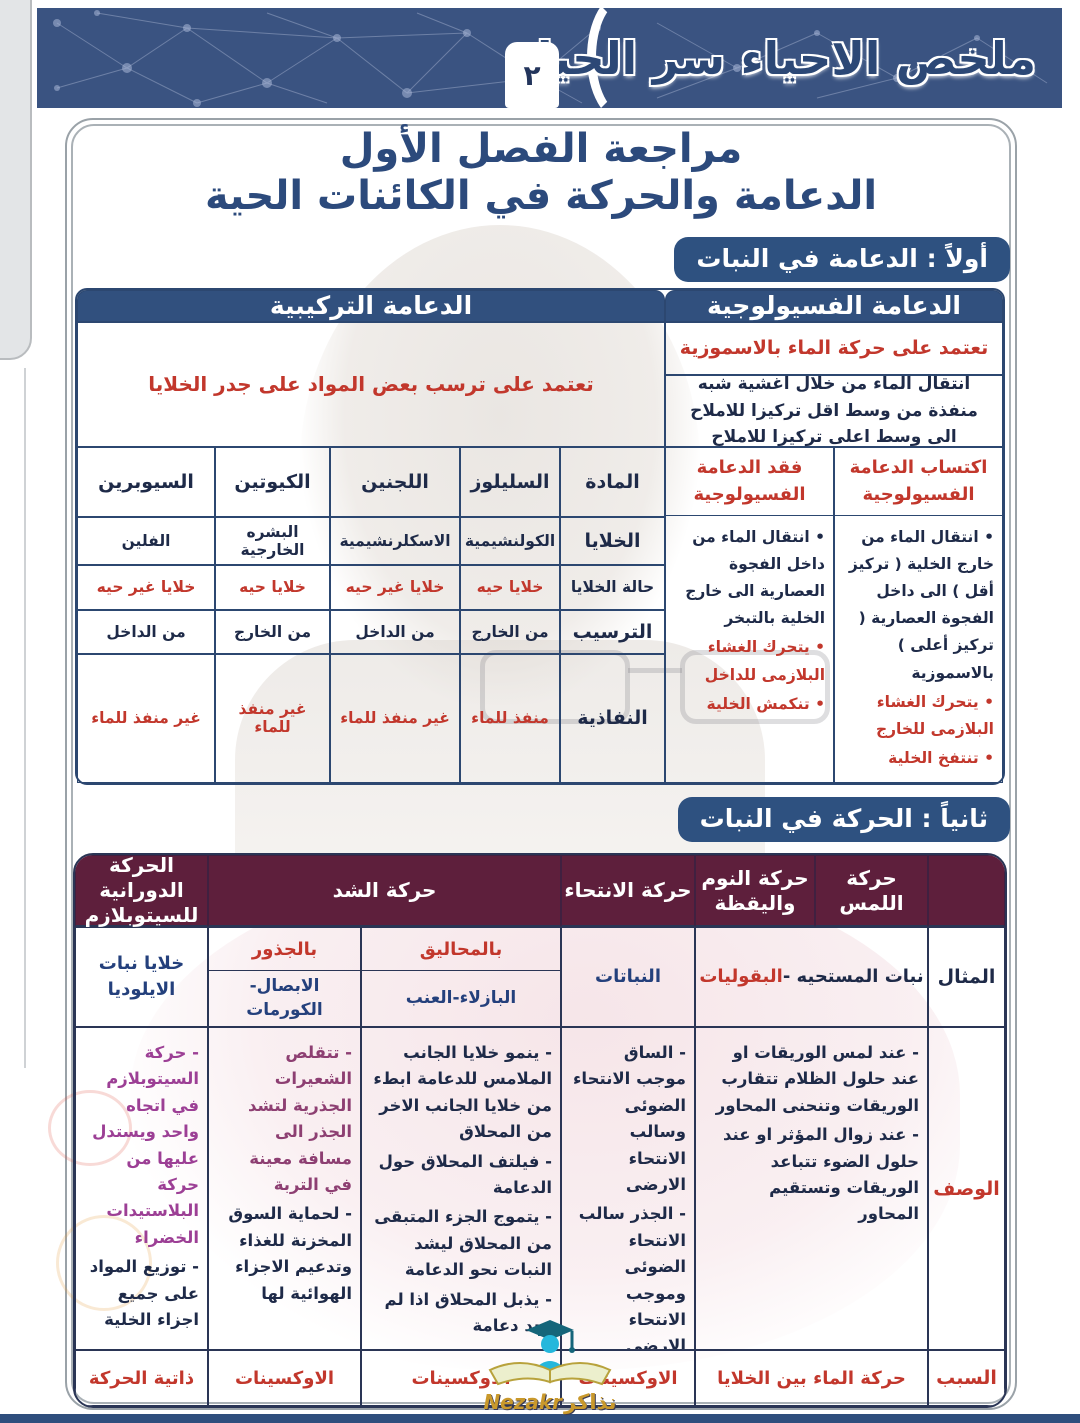  I want to click on example-touch-sleep: نبات المستحيه - البقوليات, so click(811, 977).